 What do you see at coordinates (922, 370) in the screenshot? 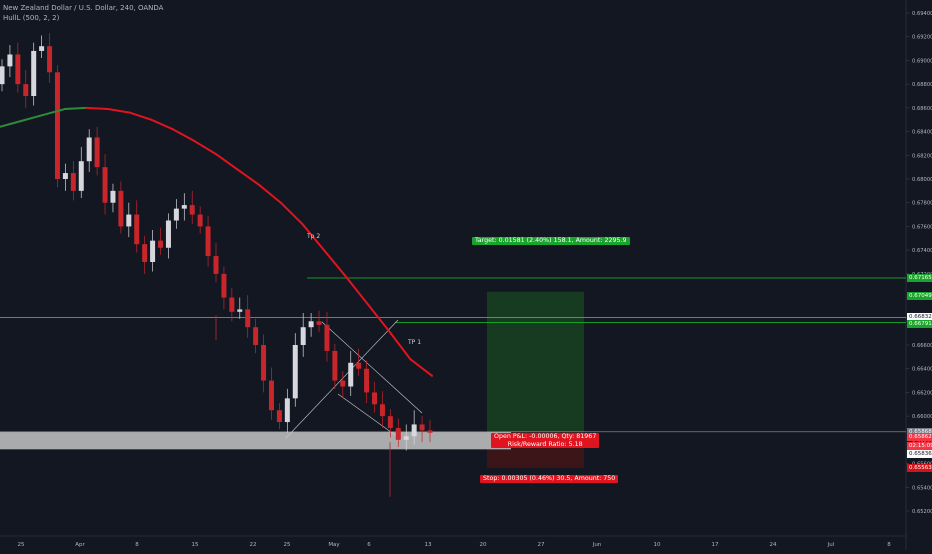
I see `y-tick-label: 0.66400` at bounding box center [922, 370].